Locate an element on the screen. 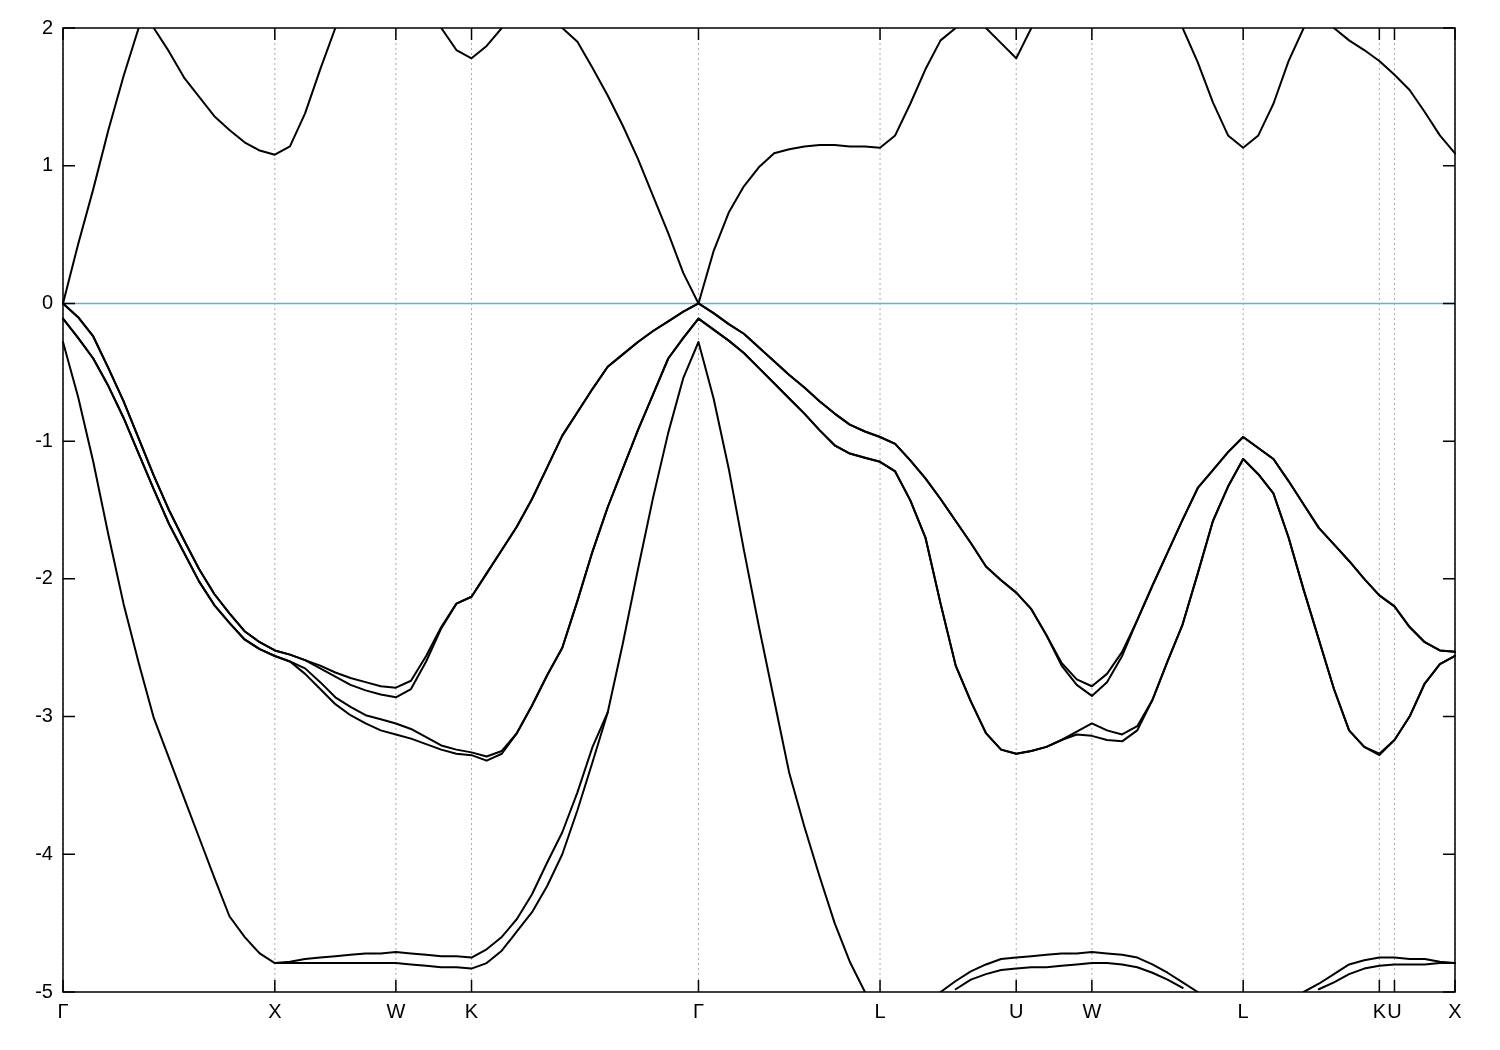 The image size is (1500, 1050). y-tick-label: 0 is located at coordinates (47, 301).